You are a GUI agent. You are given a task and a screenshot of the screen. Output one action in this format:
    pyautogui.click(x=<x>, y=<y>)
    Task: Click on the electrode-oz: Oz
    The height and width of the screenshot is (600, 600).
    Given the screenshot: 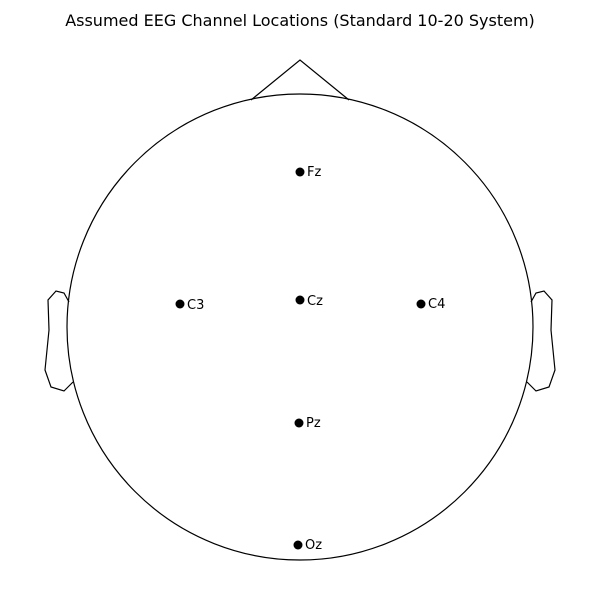 What is the action you would take?
    pyautogui.click(x=307, y=545)
    